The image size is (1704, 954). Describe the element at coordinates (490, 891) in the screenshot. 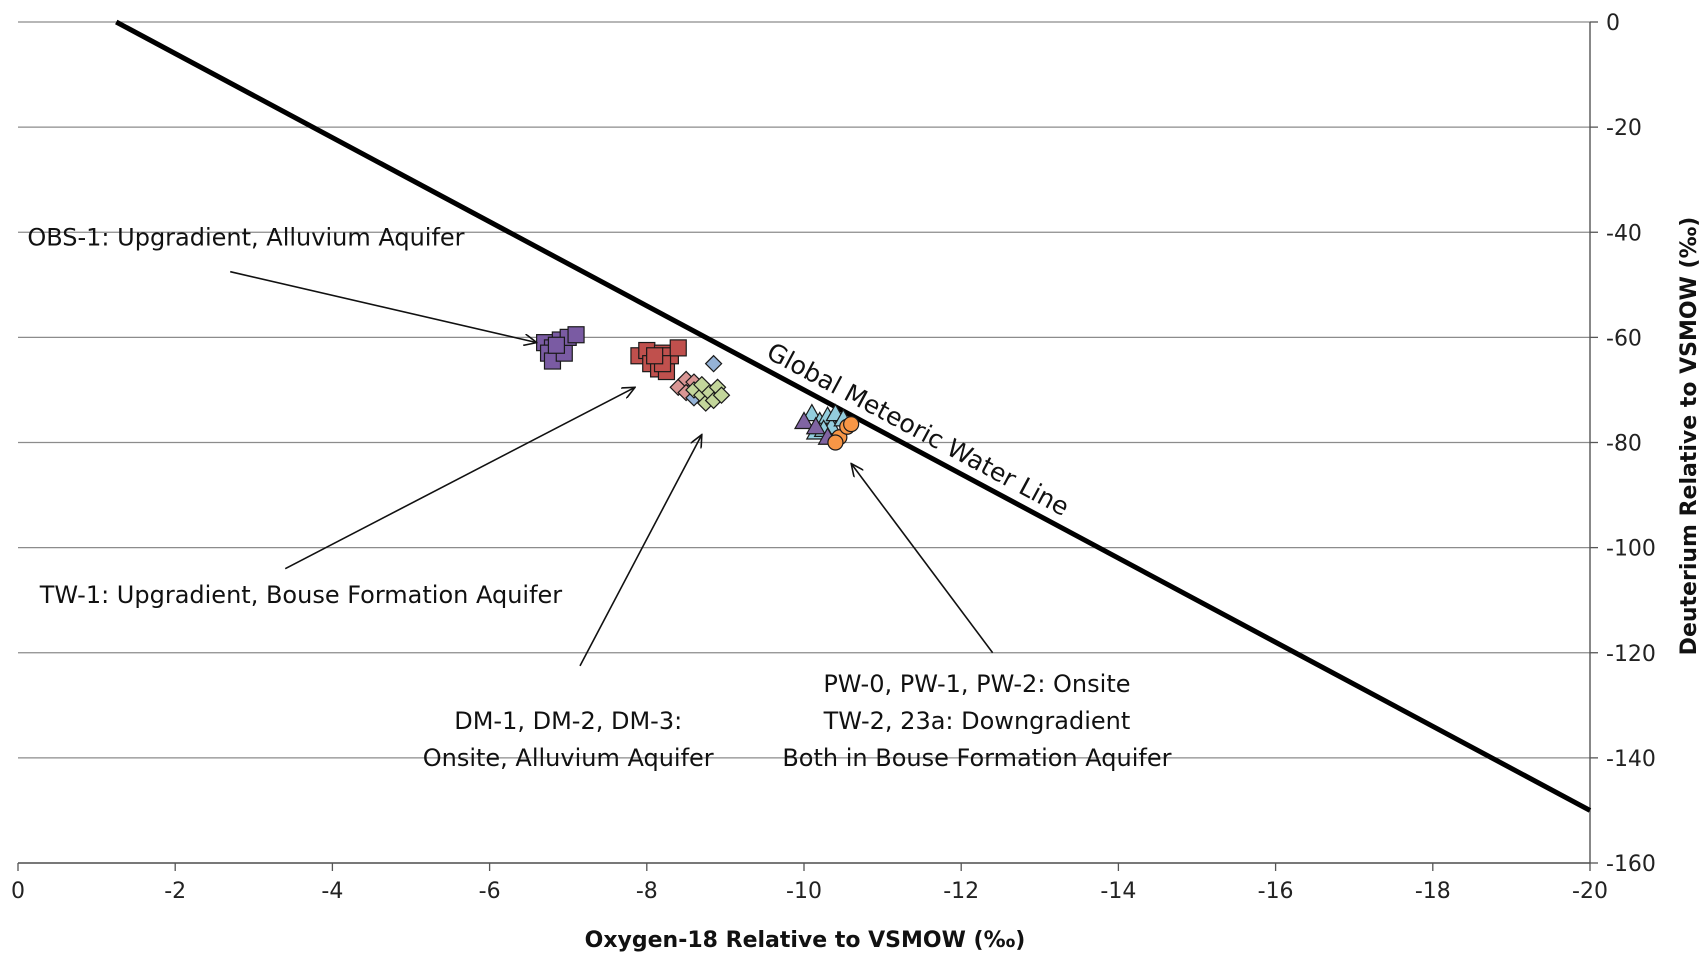

I see `x-tick-label: -6` at that location.